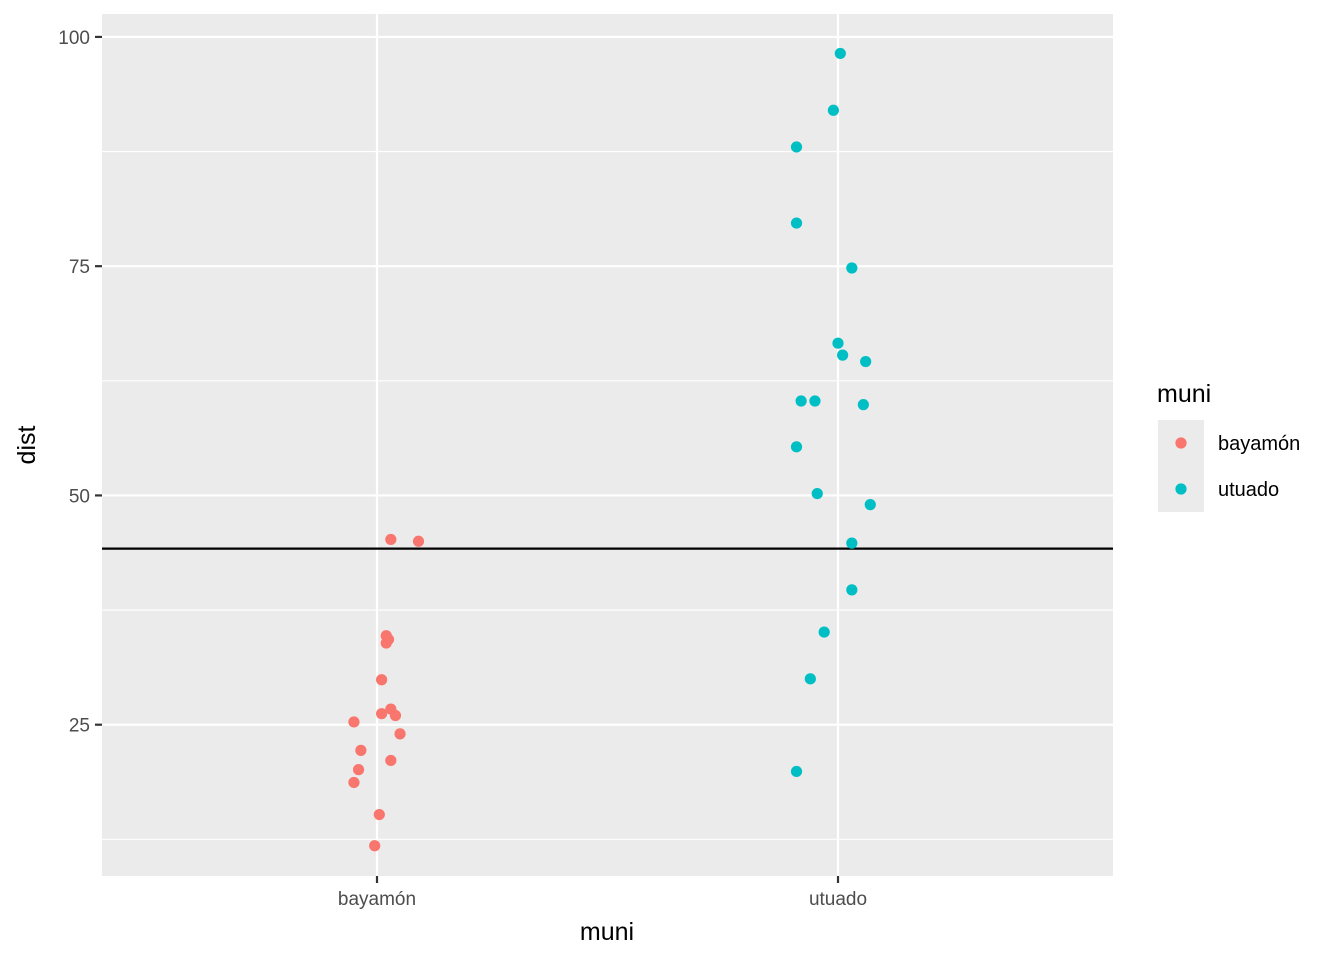 The image size is (1344, 960). Describe the element at coordinates (1184, 394) in the screenshot. I see `legend-title: muni` at that location.